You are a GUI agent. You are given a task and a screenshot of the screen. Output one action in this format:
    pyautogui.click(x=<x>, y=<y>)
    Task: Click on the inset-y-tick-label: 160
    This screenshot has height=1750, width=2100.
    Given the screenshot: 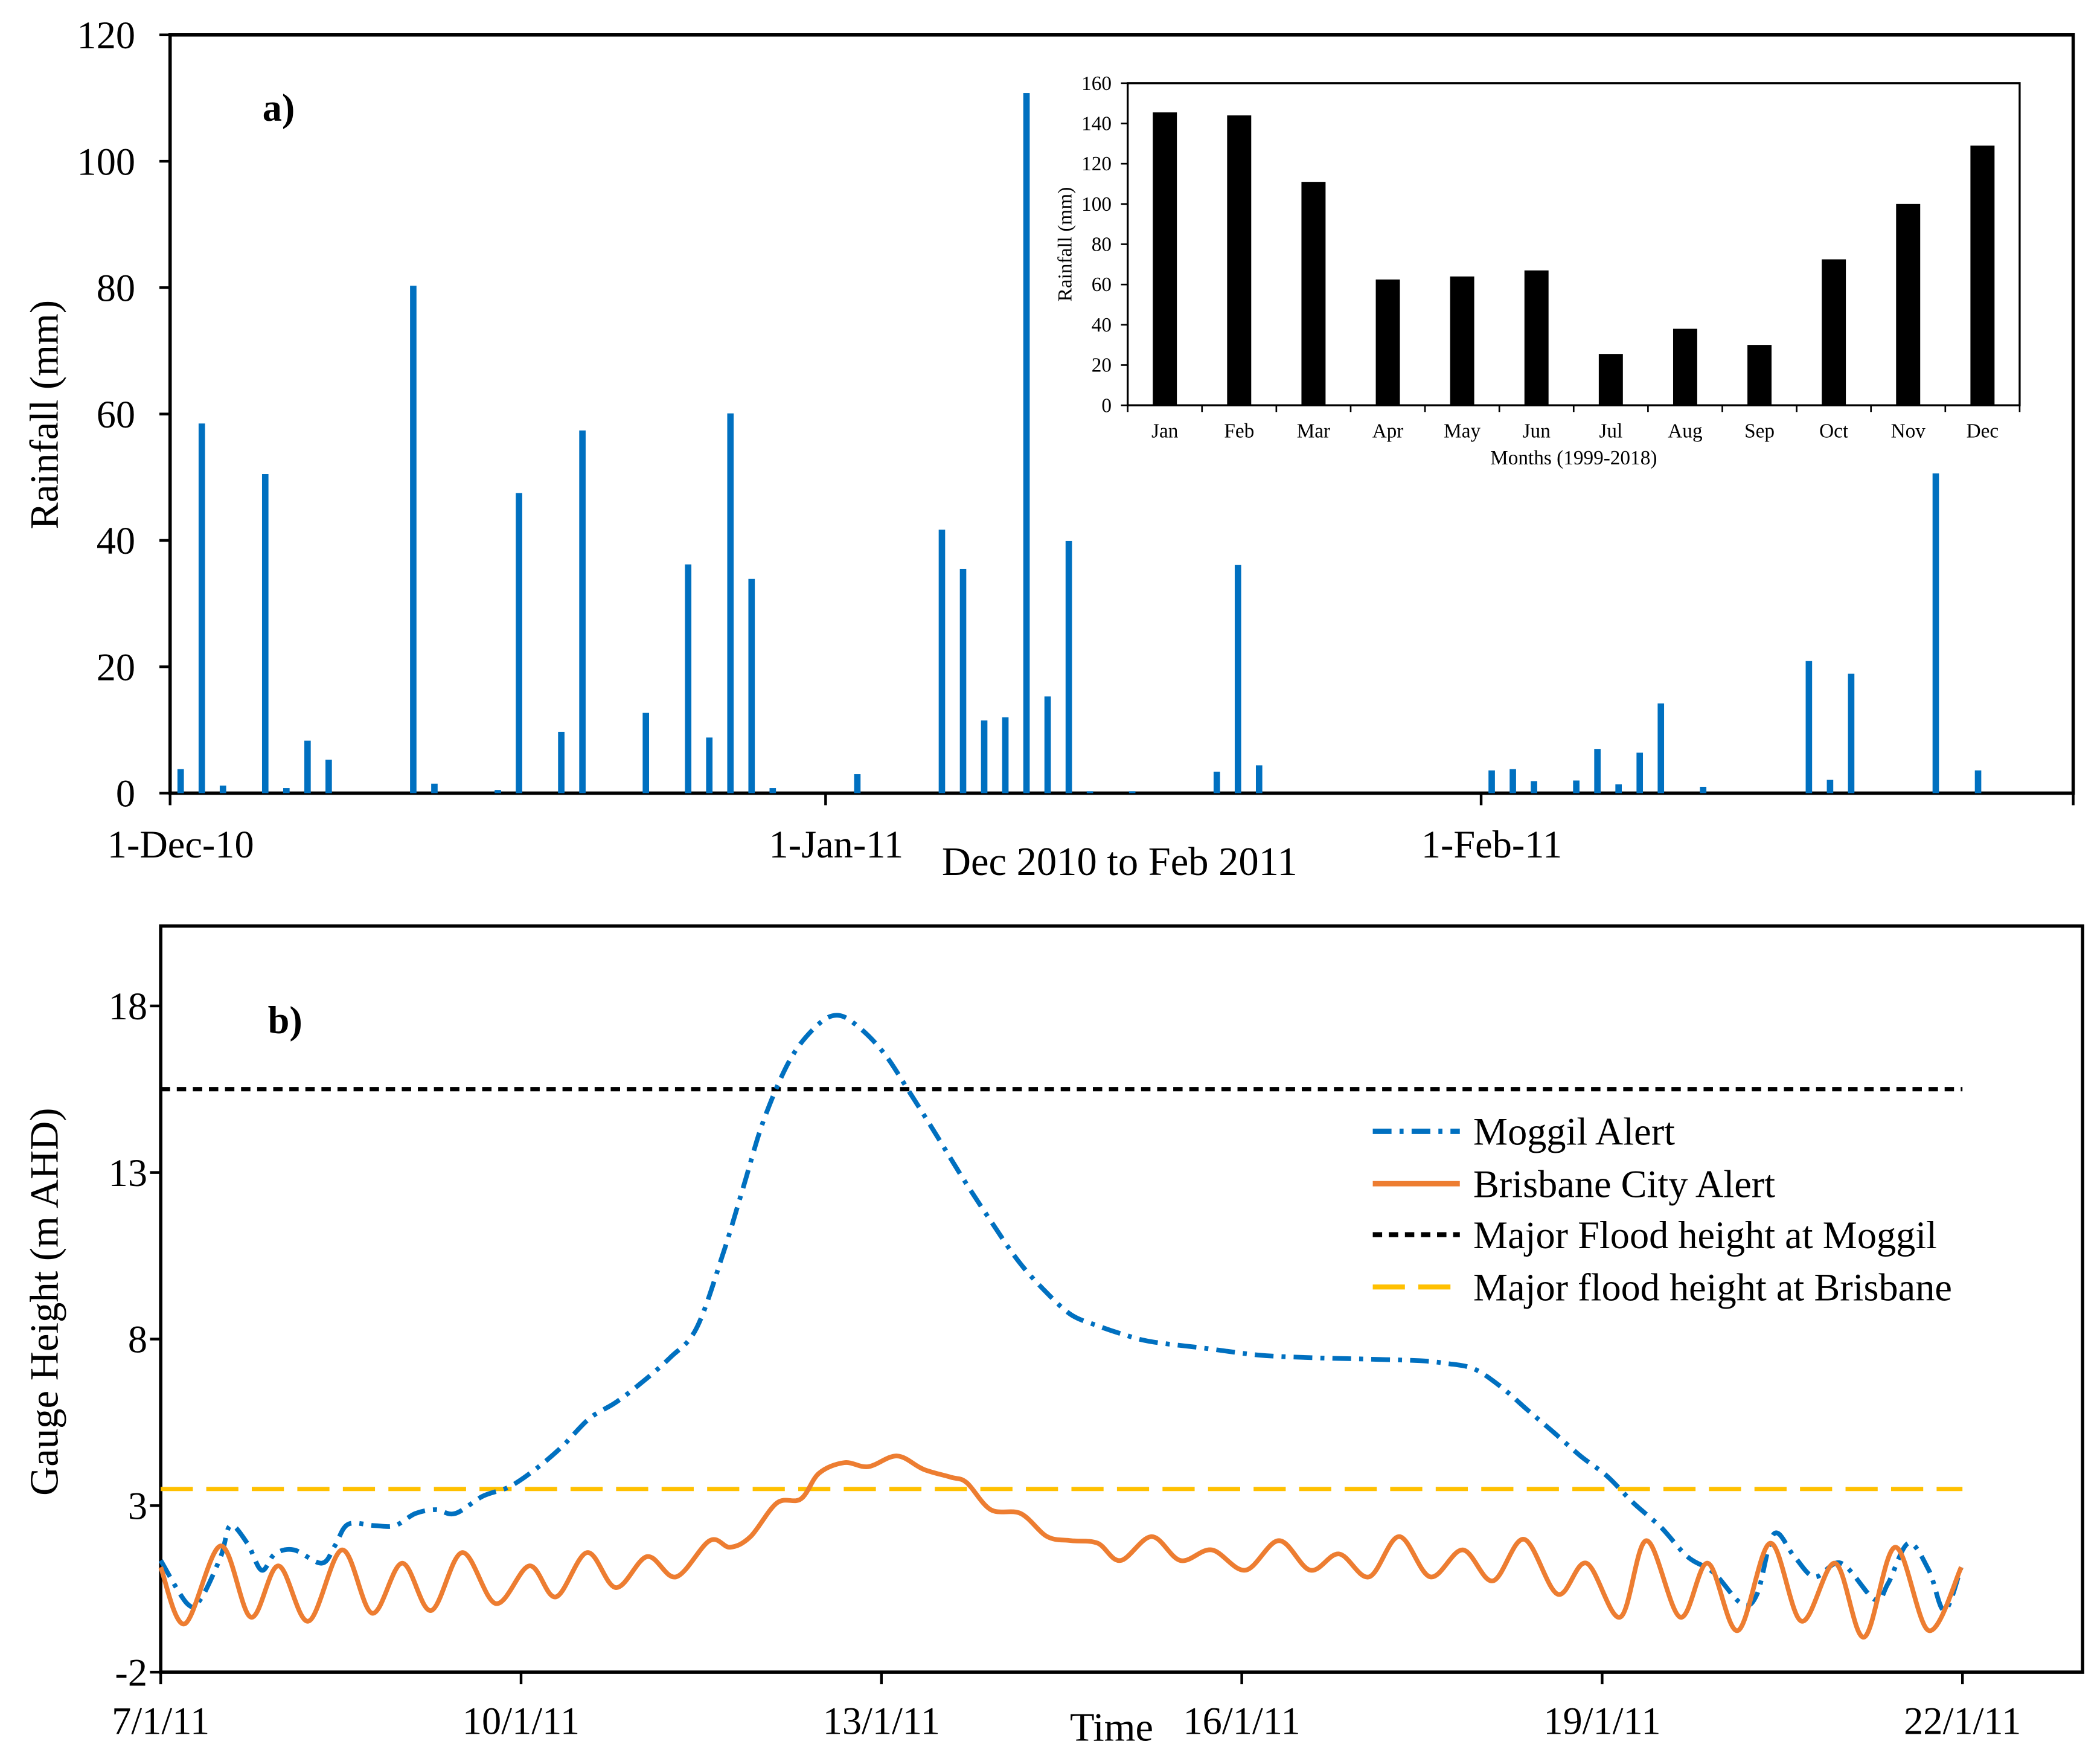 What is the action you would take?
    pyautogui.click(x=1096, y=83)
    